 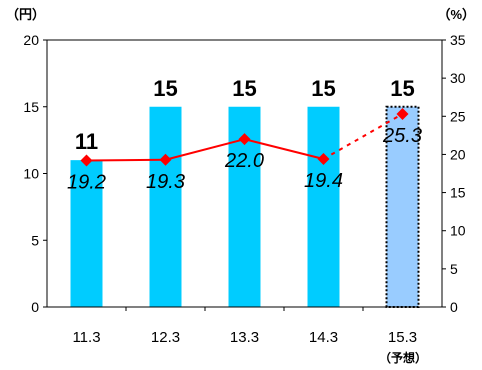 I want to click on left-axis-title: （円）, so click(x=25, y=14).